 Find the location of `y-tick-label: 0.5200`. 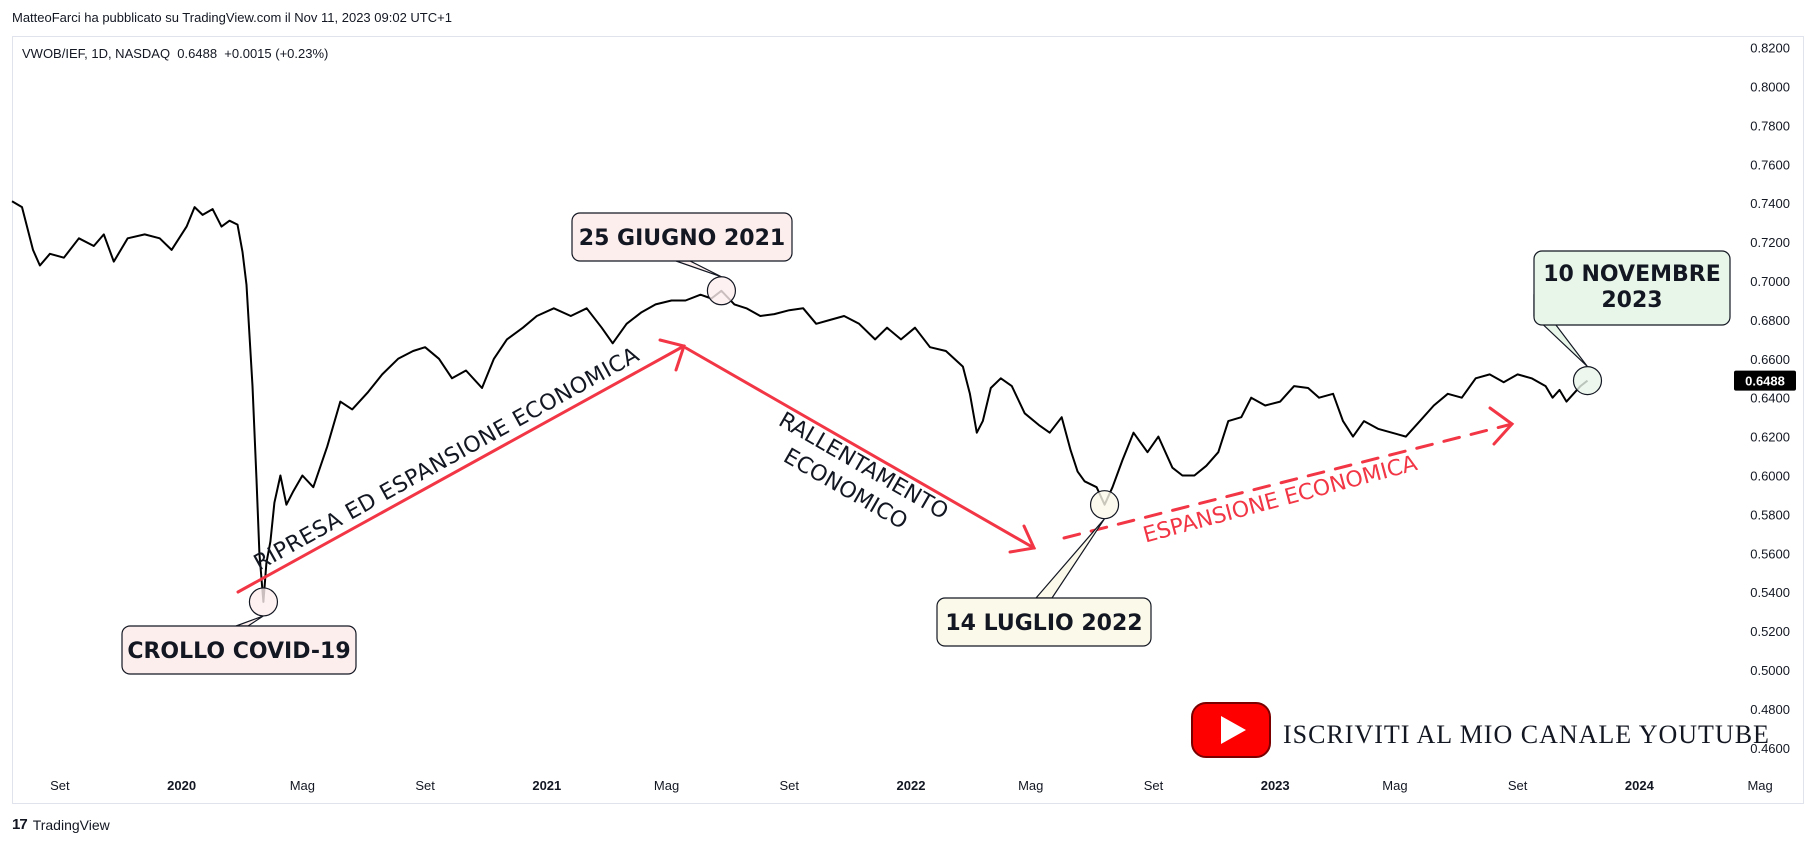

y-tick-label: 0.5200 is located at coordinates (1770, 631).